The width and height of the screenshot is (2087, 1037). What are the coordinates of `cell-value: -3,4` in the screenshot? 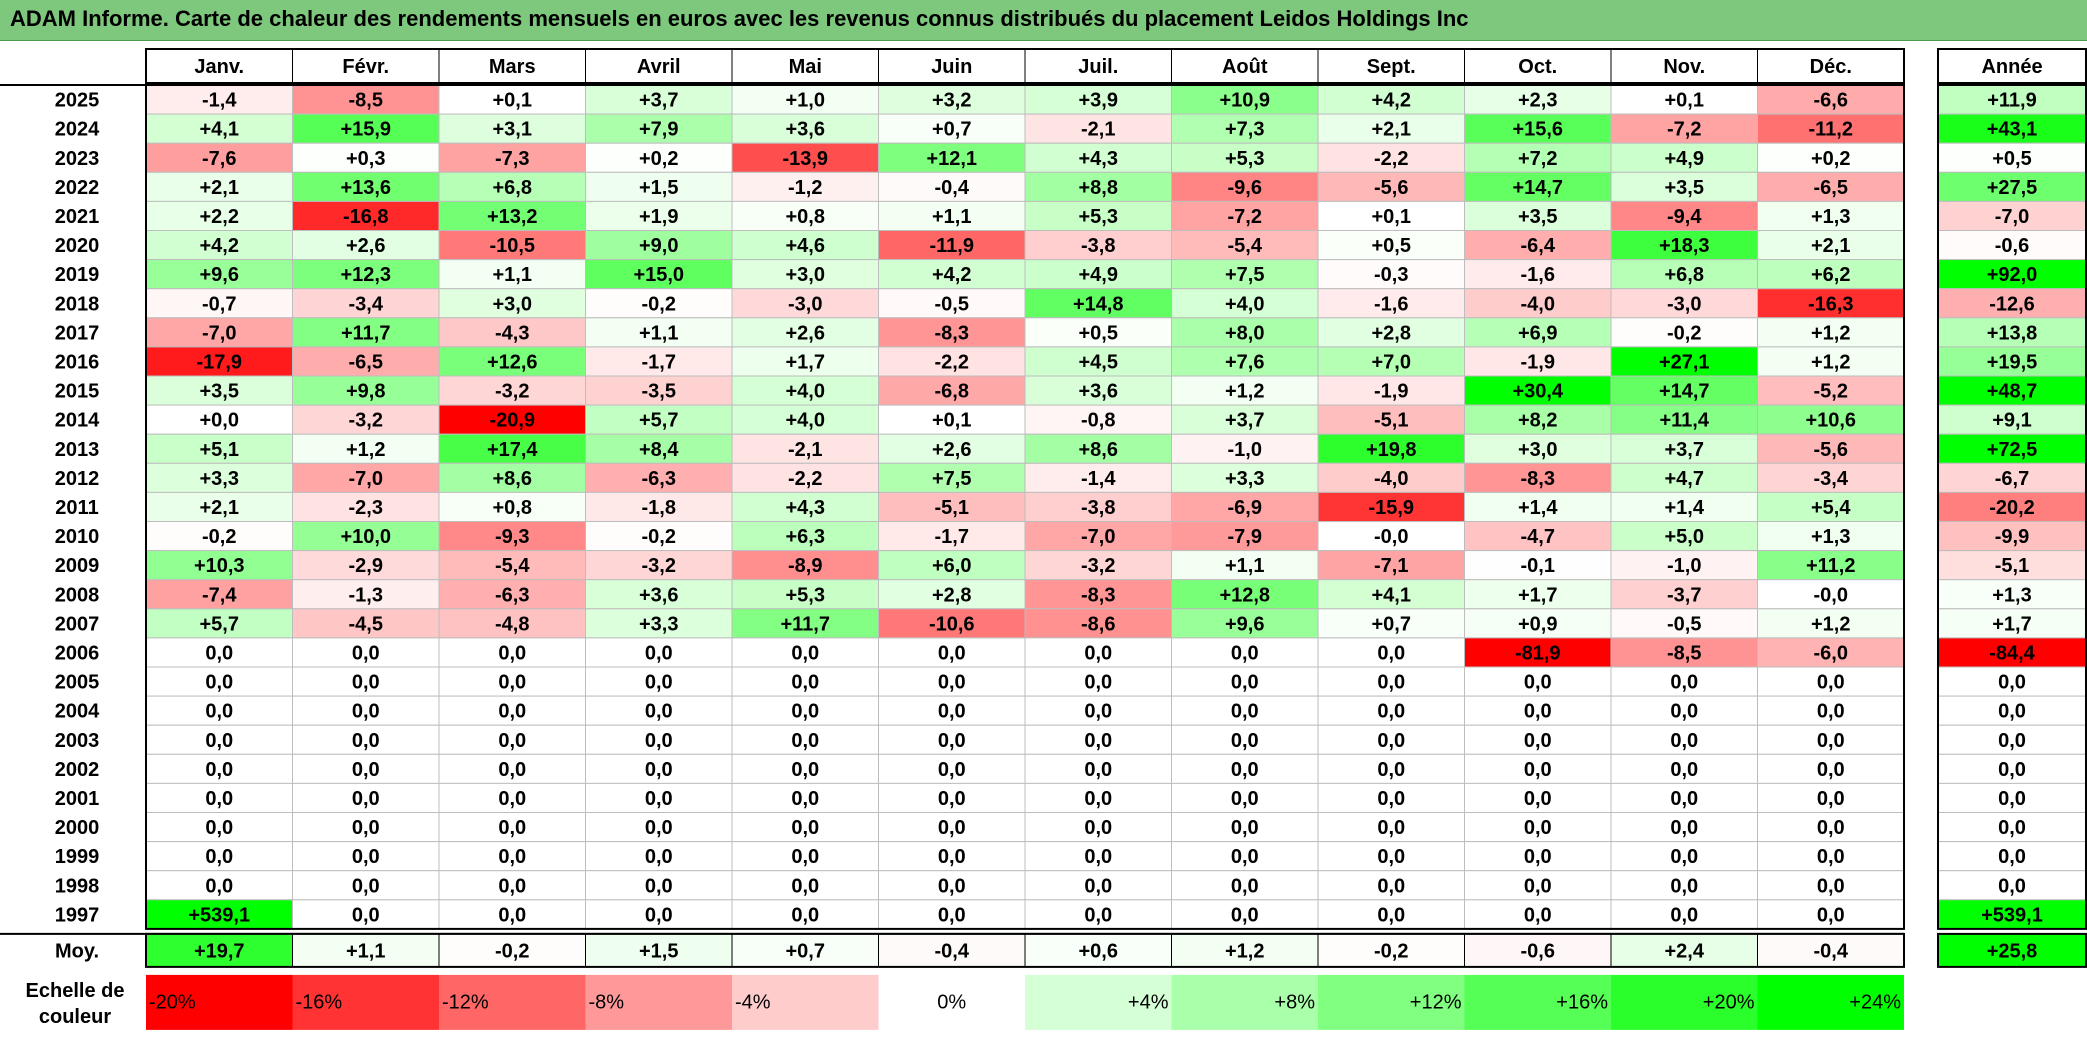 It's located at (1831, 479).